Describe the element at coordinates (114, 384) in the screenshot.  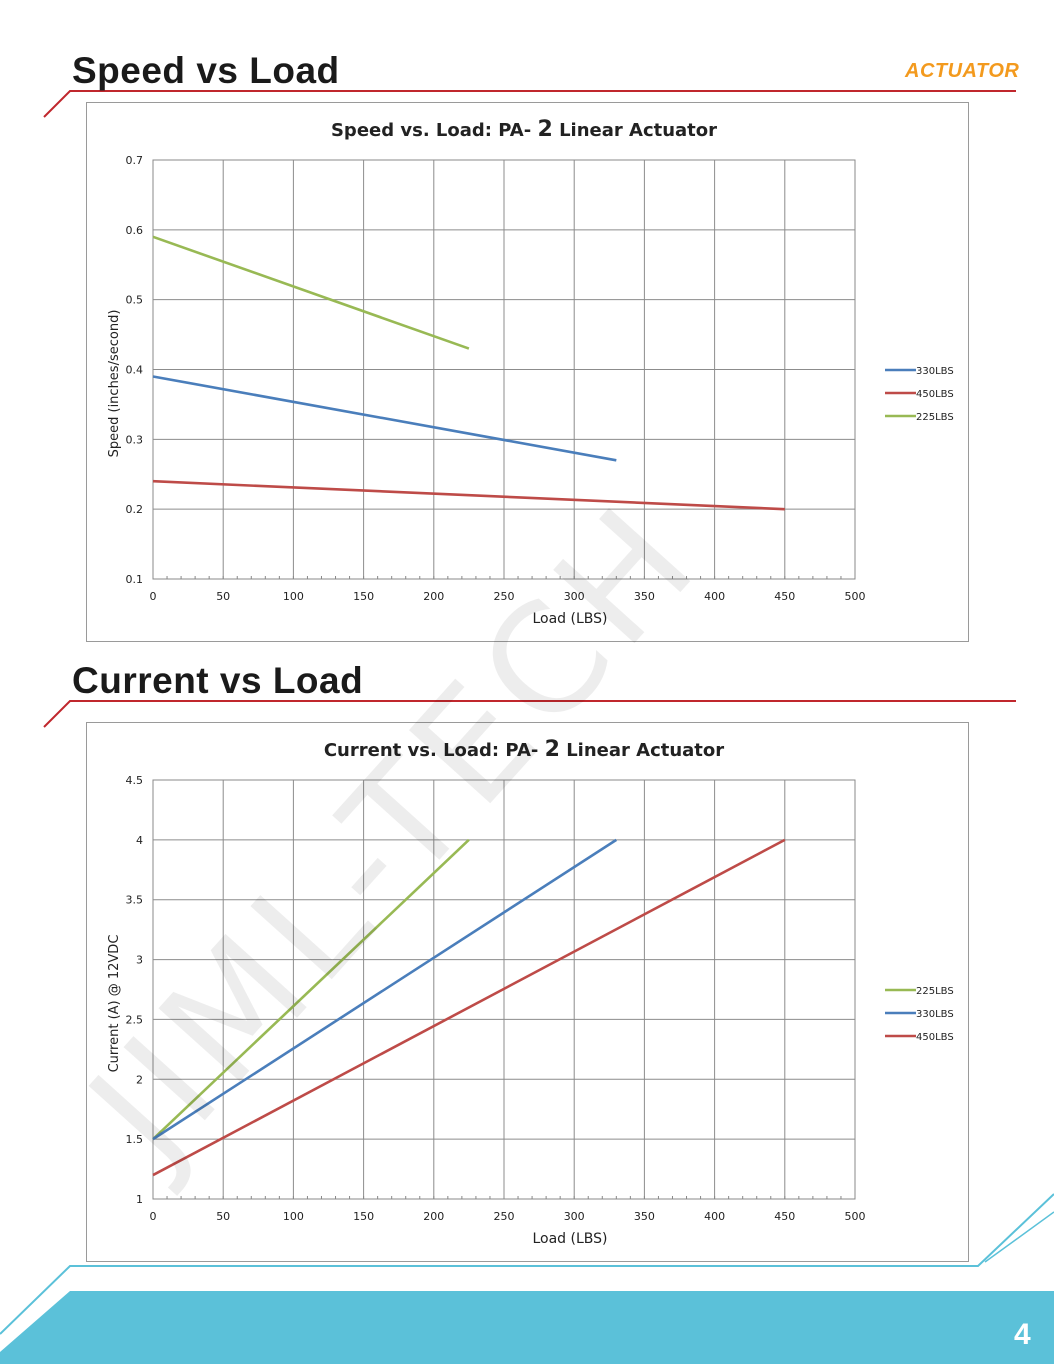
I see `y-axis-label: Speed (inches/second)` at that location.